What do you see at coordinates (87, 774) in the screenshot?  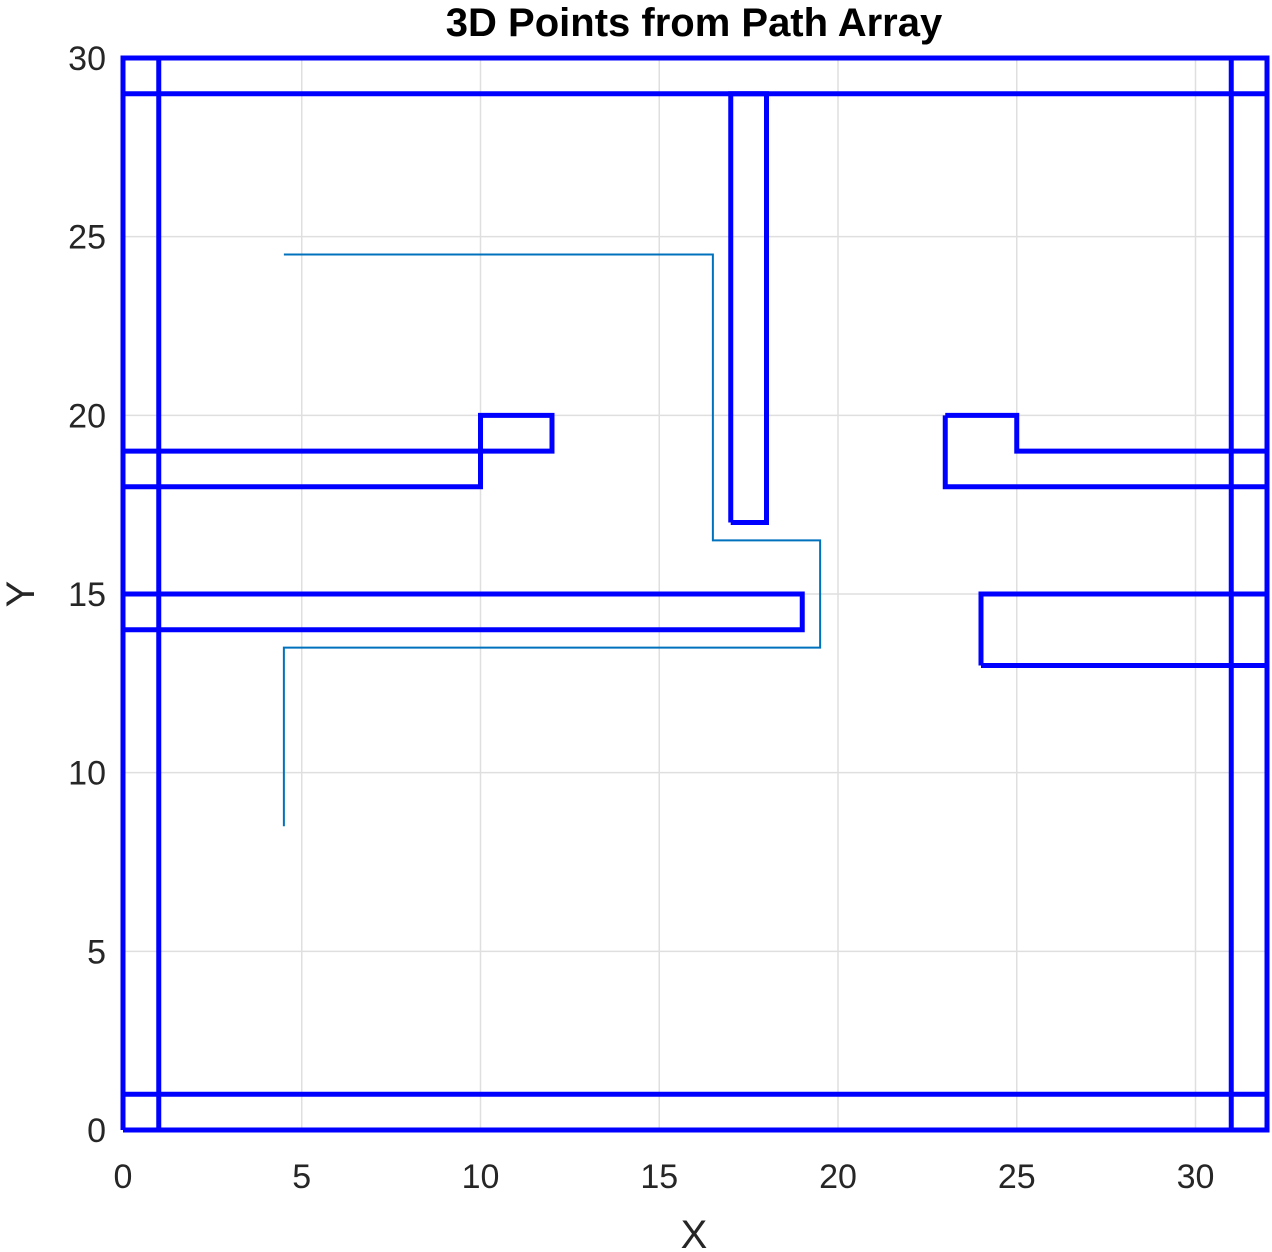 I see `y-tick-label: 10` at bounding box center [87, 774].